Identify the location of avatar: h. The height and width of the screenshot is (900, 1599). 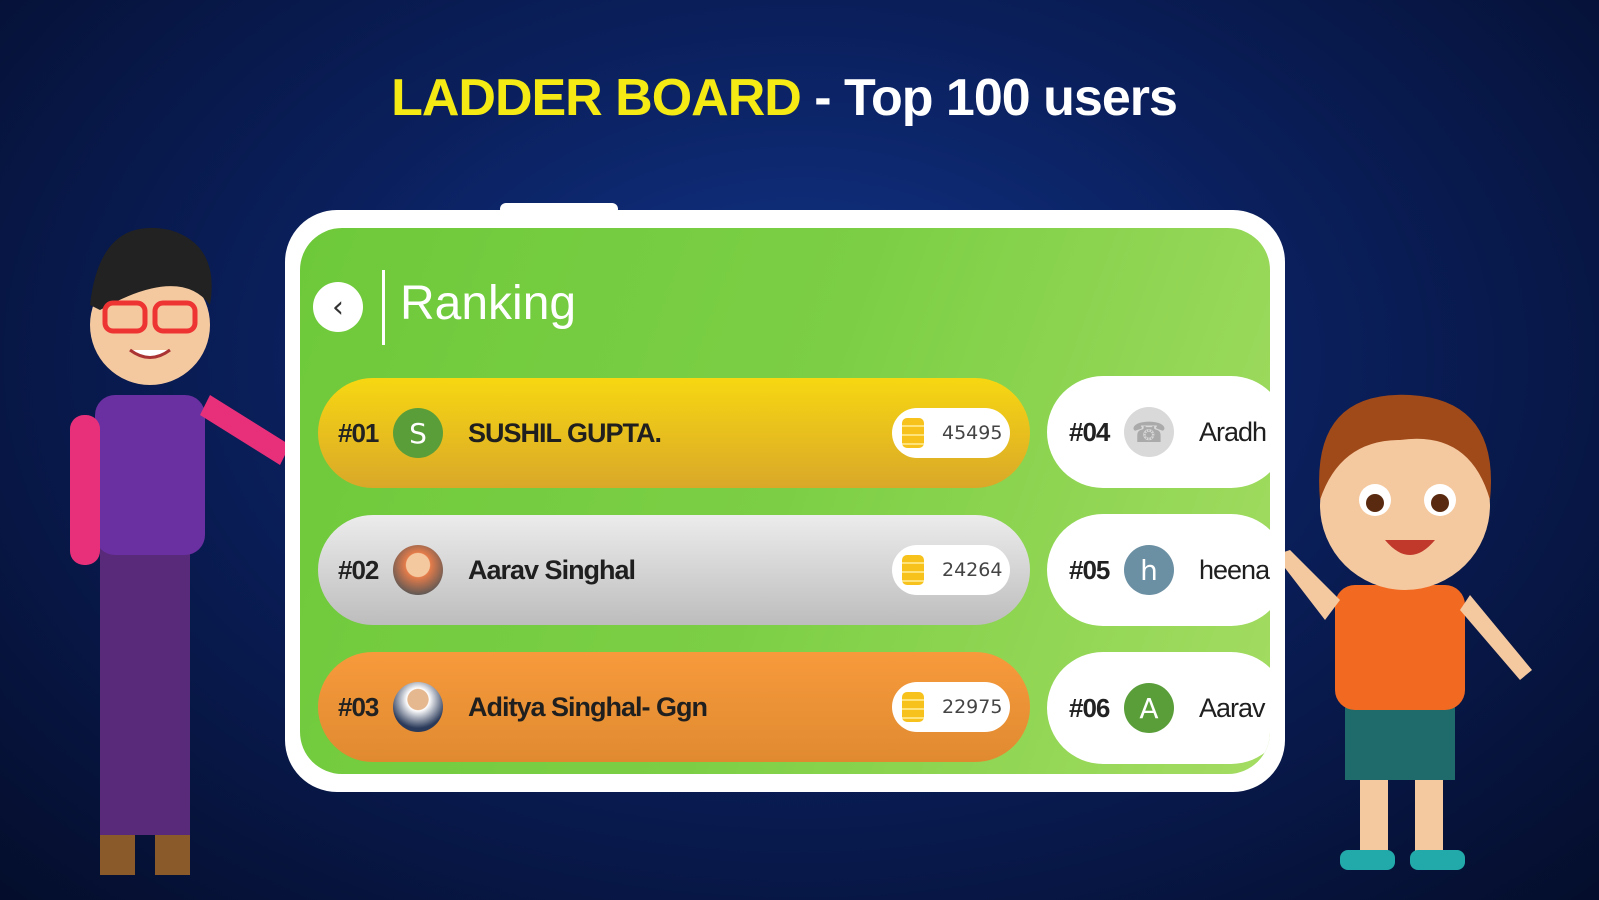
(1149, 570).